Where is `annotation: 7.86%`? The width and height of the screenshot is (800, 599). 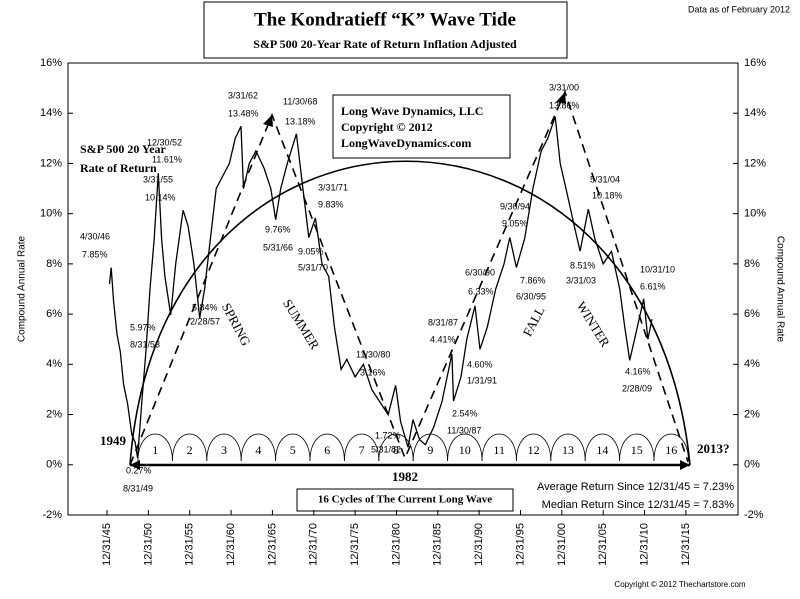
annotation: 7.86% is located at coordinates (533, 280).